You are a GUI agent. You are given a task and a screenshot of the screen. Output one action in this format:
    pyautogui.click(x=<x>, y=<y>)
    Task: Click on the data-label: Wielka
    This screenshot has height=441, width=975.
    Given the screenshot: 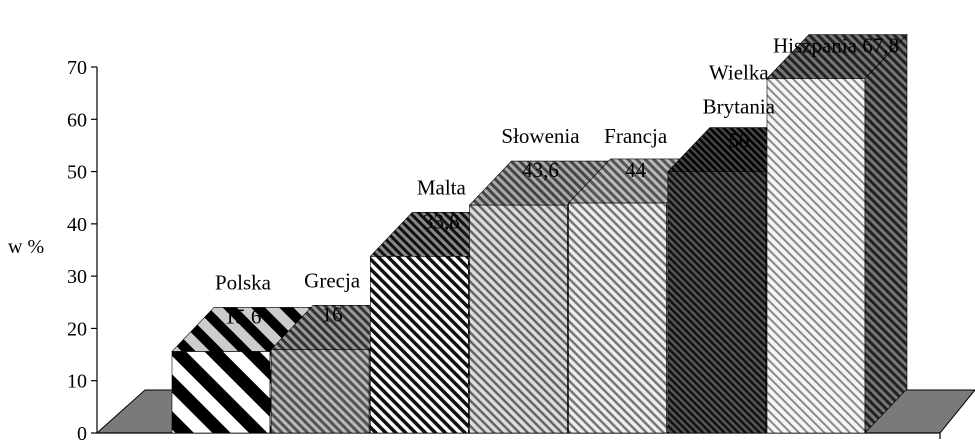 What is the action you would take?
    pyautogui.click(x=739, y=73)
    